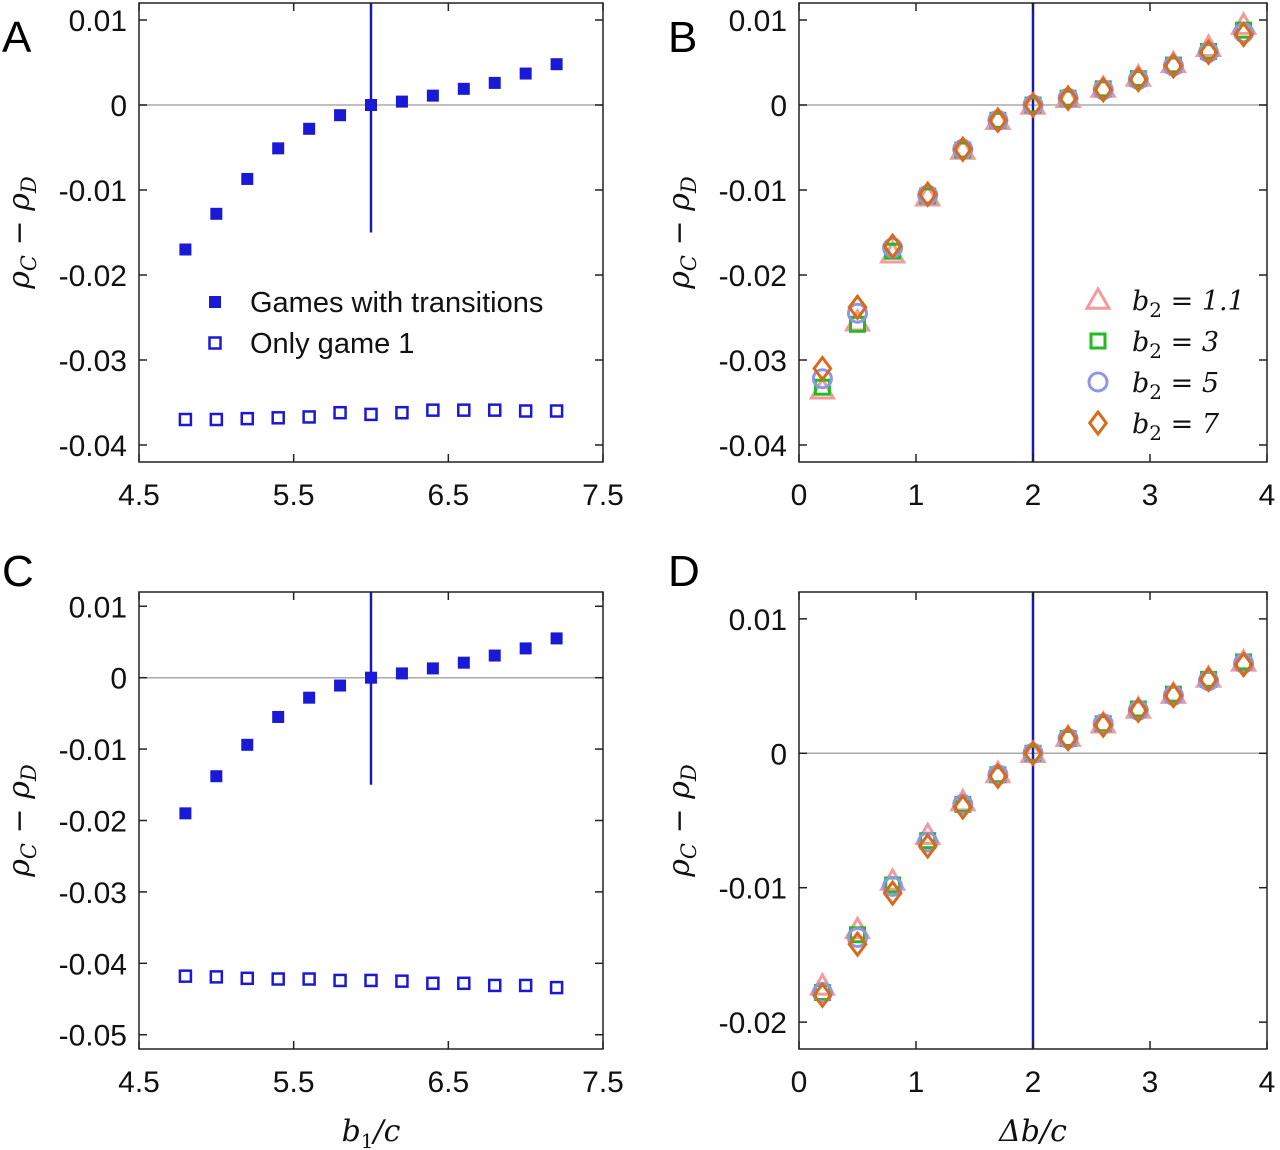  Describe the element at coordinates (1150, 1082) in the screenshot. I see `x-tick-label: 3` at that location.